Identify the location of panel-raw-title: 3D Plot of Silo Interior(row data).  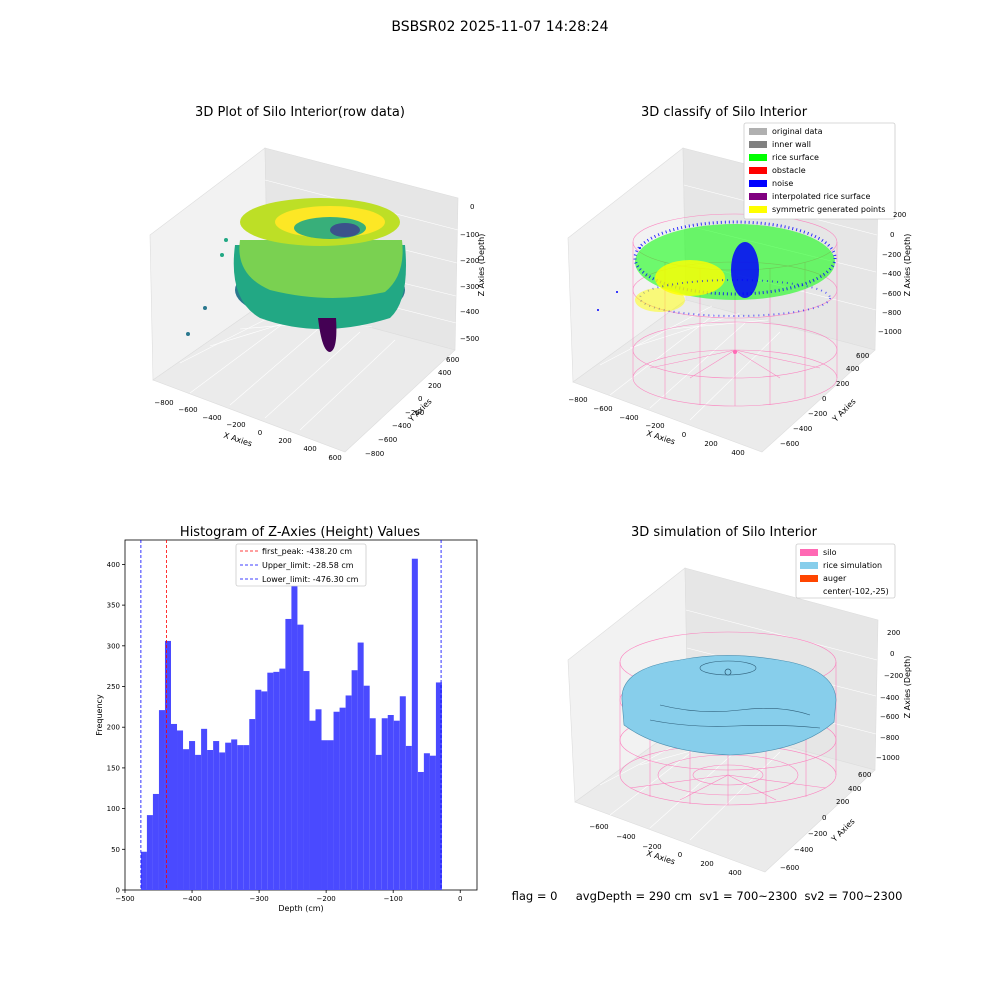
(300, 112).